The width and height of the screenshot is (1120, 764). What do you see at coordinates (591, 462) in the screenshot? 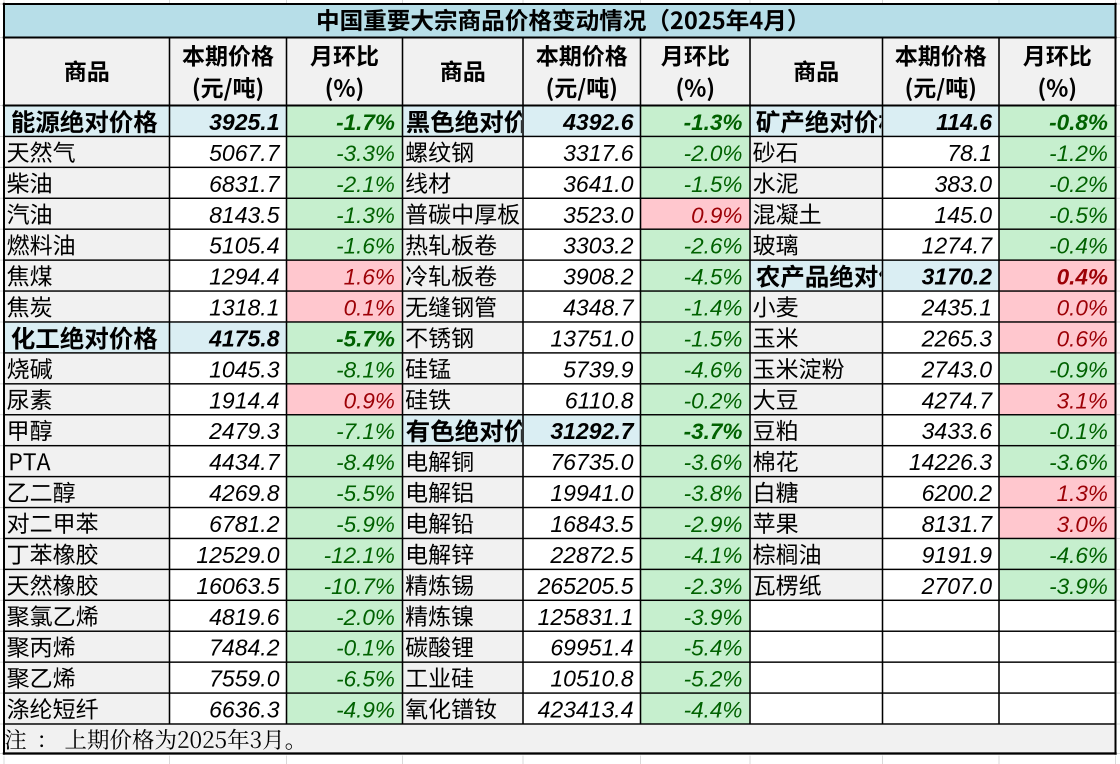
I see `svg-text: 76735.0` at bounding box center [591, 462].